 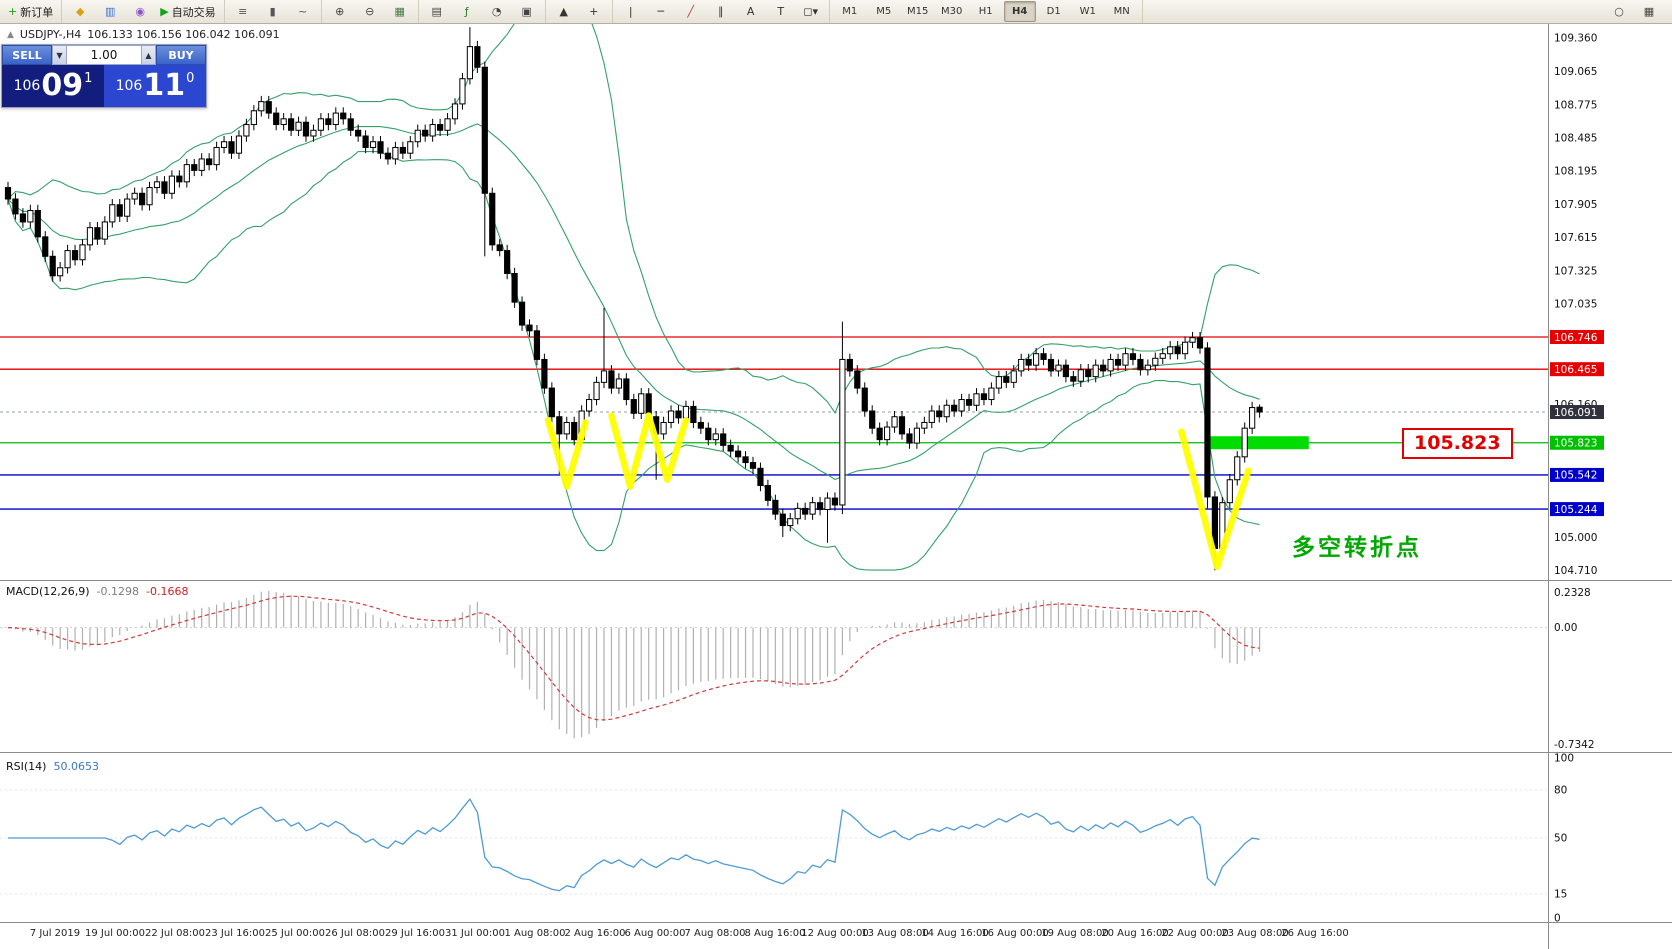 I want to click on time-axis-label: 22 Jul 08:00, so click(x=175, y=933).